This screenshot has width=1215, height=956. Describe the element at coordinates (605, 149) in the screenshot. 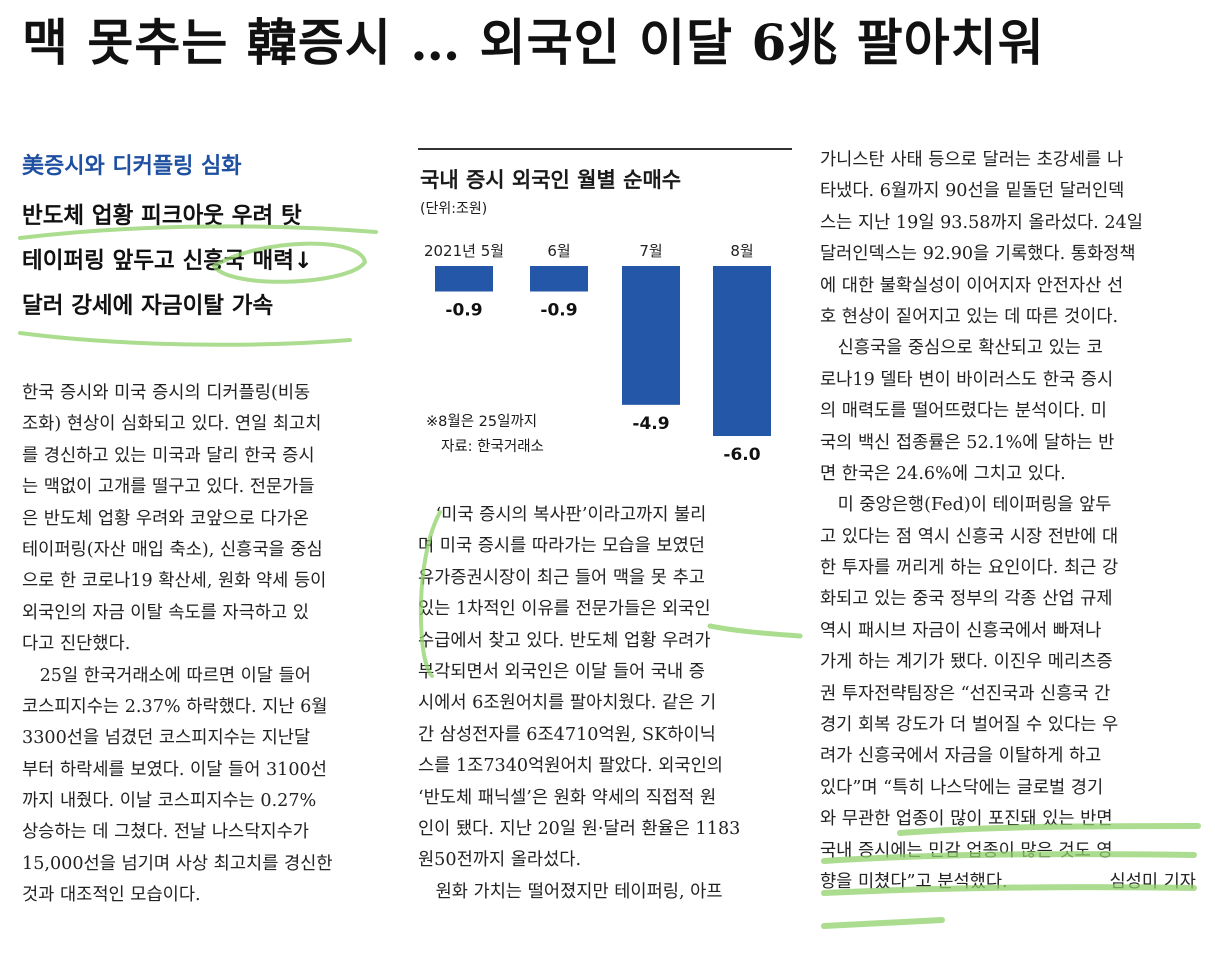

I see `chart-top-rule` at that location.